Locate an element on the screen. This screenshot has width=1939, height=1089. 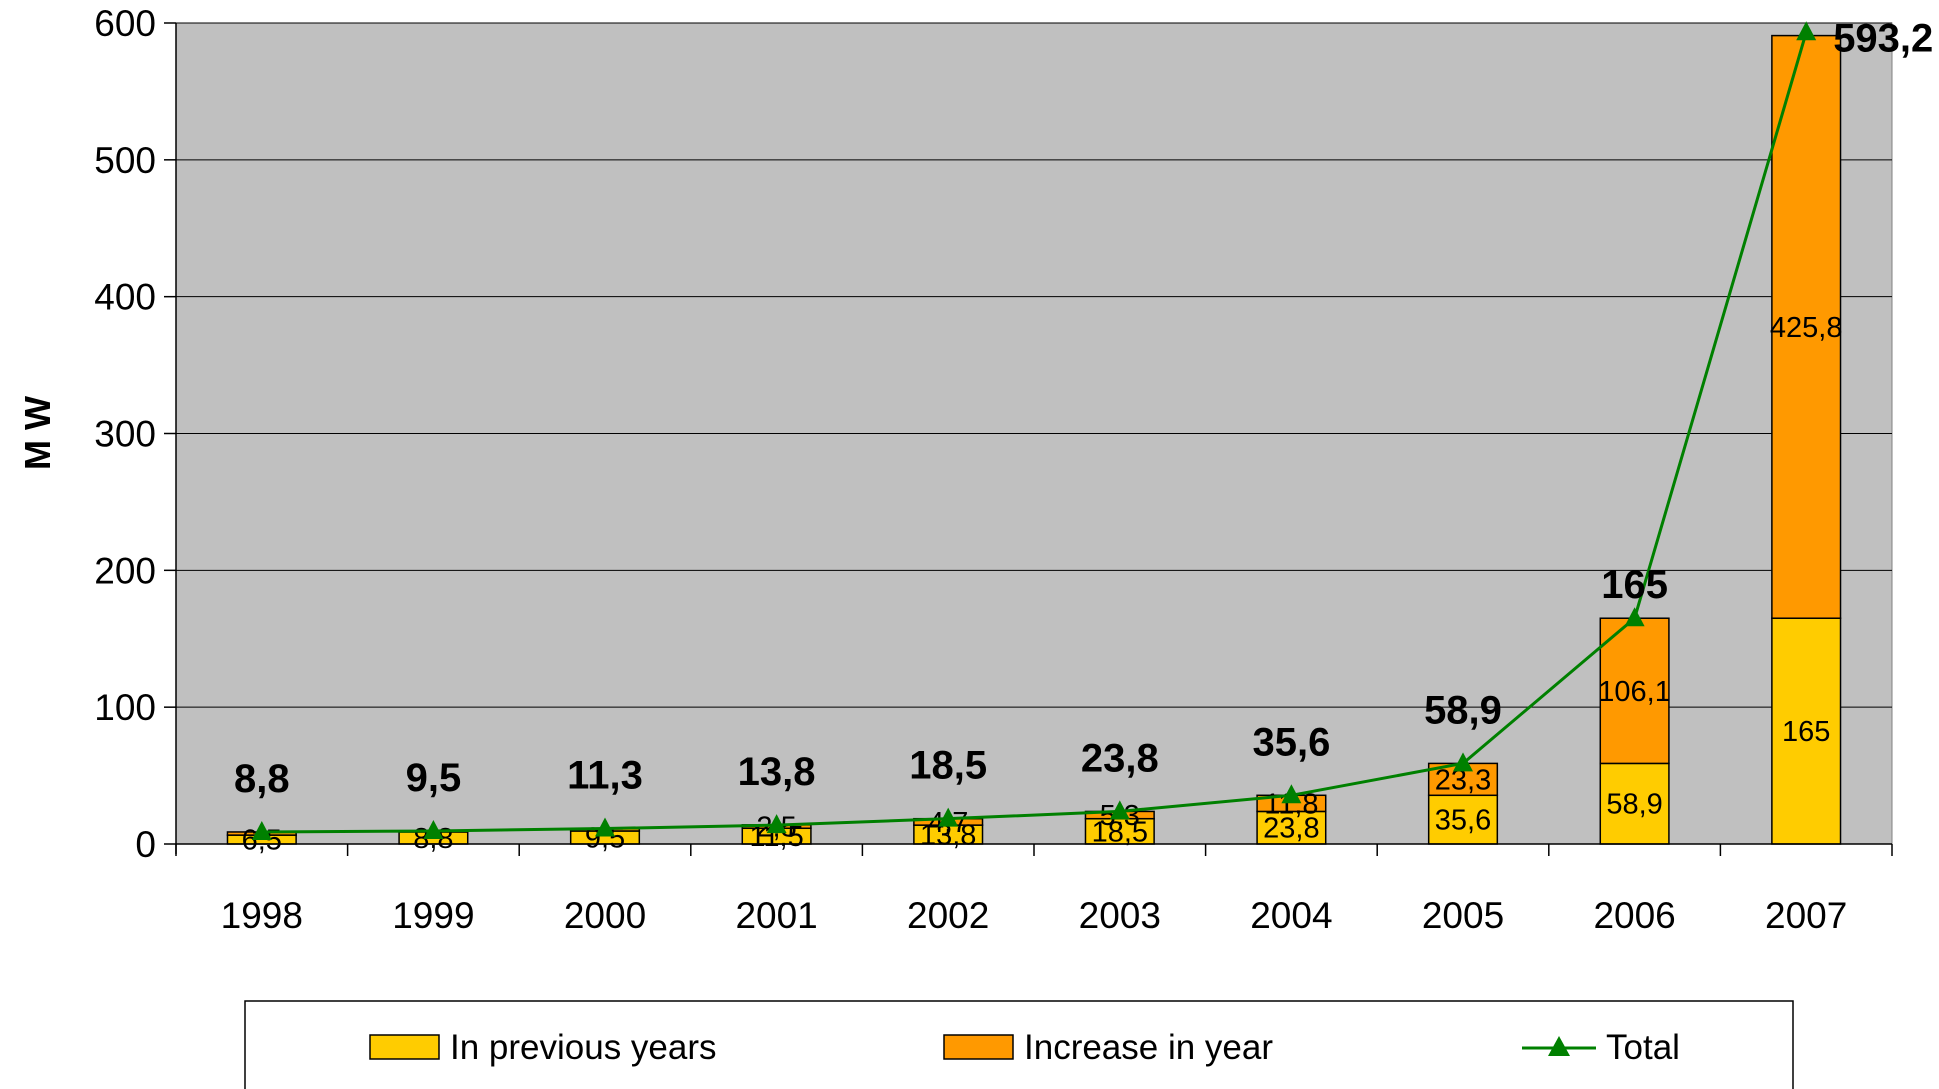
y-tick-label-500: 500 is located at coordinates (125, 160).